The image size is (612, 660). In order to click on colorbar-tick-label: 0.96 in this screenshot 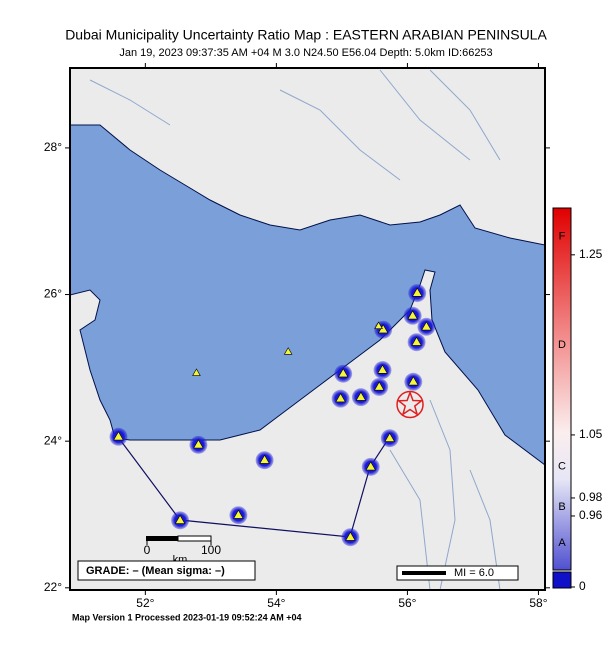, I will do `click(591, 515)`.